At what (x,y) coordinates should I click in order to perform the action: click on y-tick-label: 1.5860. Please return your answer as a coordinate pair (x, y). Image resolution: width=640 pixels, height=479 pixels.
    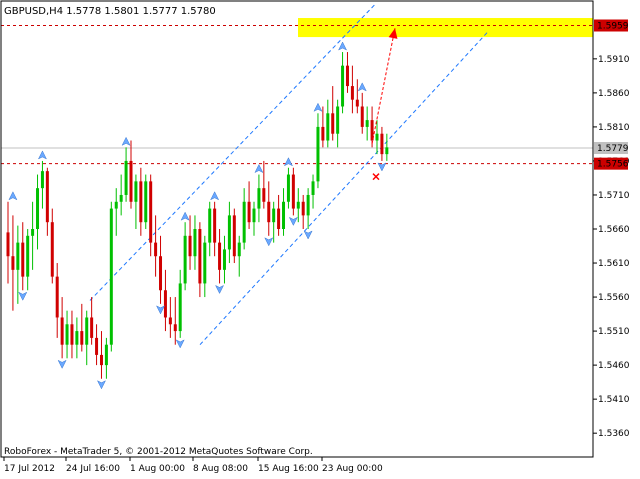
    Looking at the image, I should click on (614, 94).